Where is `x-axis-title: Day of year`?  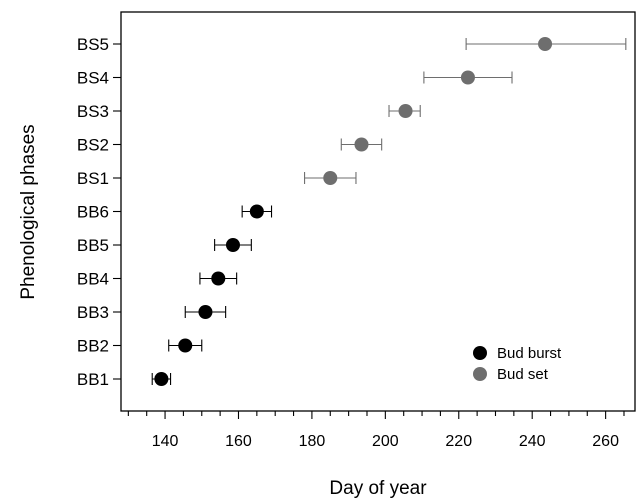 x-axis-title: Day of year is located at coordinates (378, 488).